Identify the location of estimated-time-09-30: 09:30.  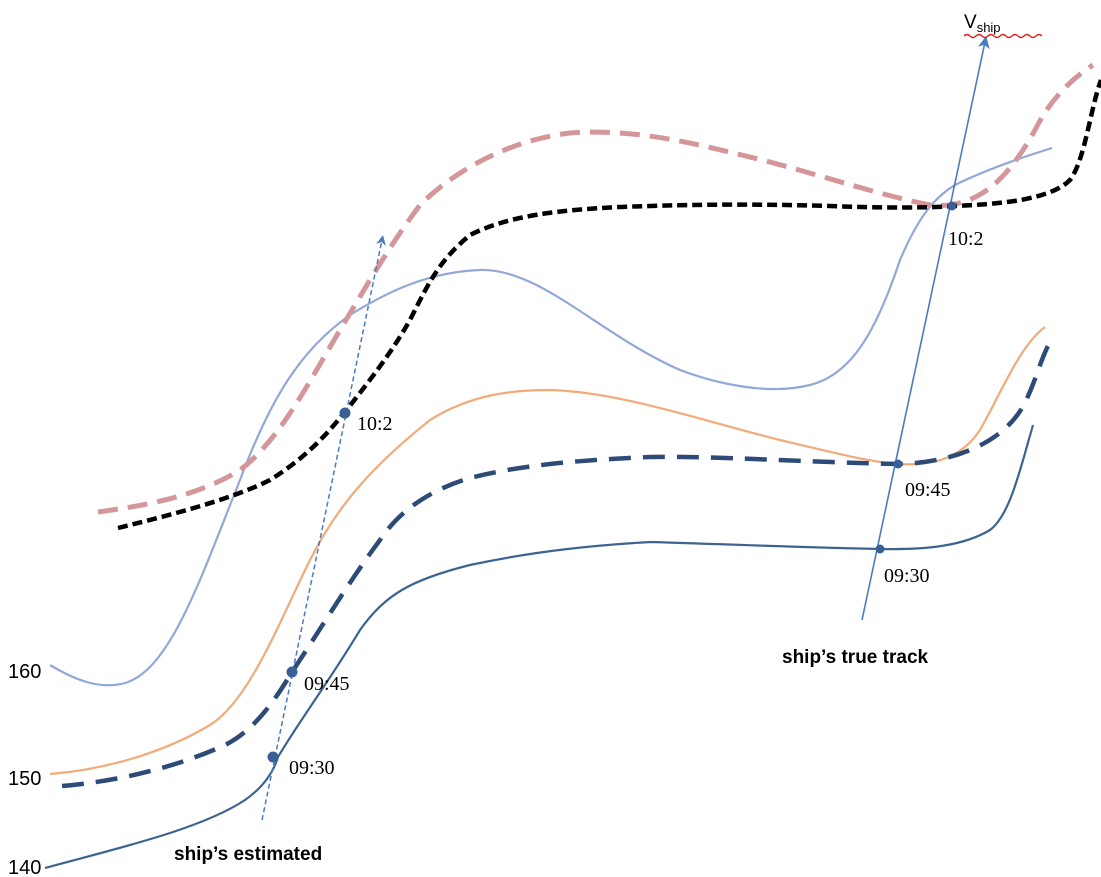
(312, 768).